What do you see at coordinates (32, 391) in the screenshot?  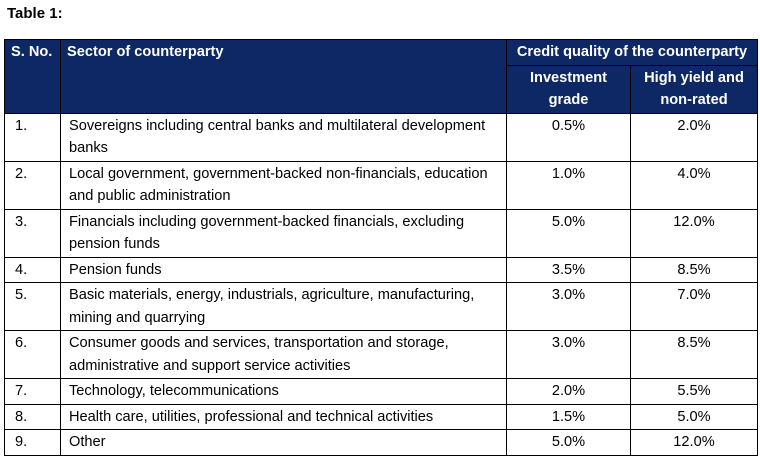 I see `row-sno: 7.` at bounding box center [32, 391].